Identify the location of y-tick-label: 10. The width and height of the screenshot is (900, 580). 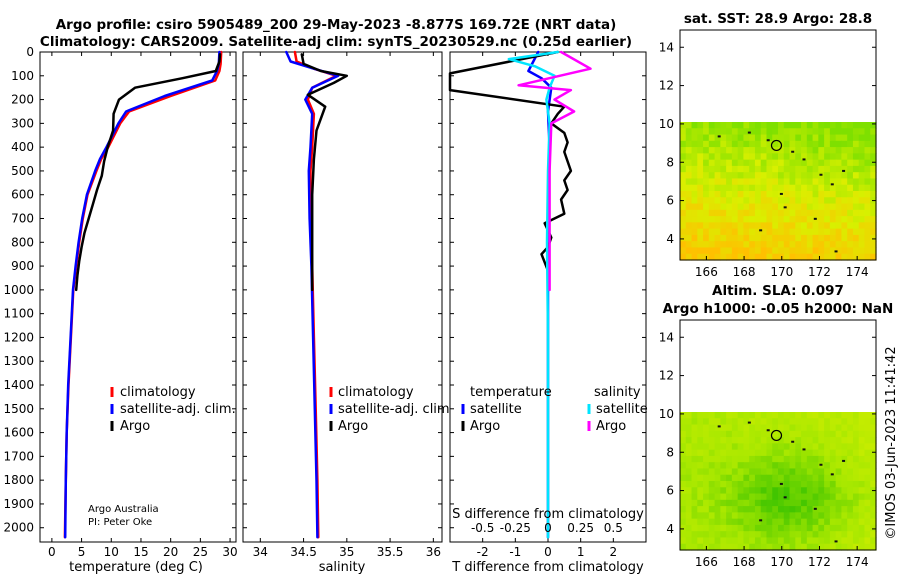
(666, 414).